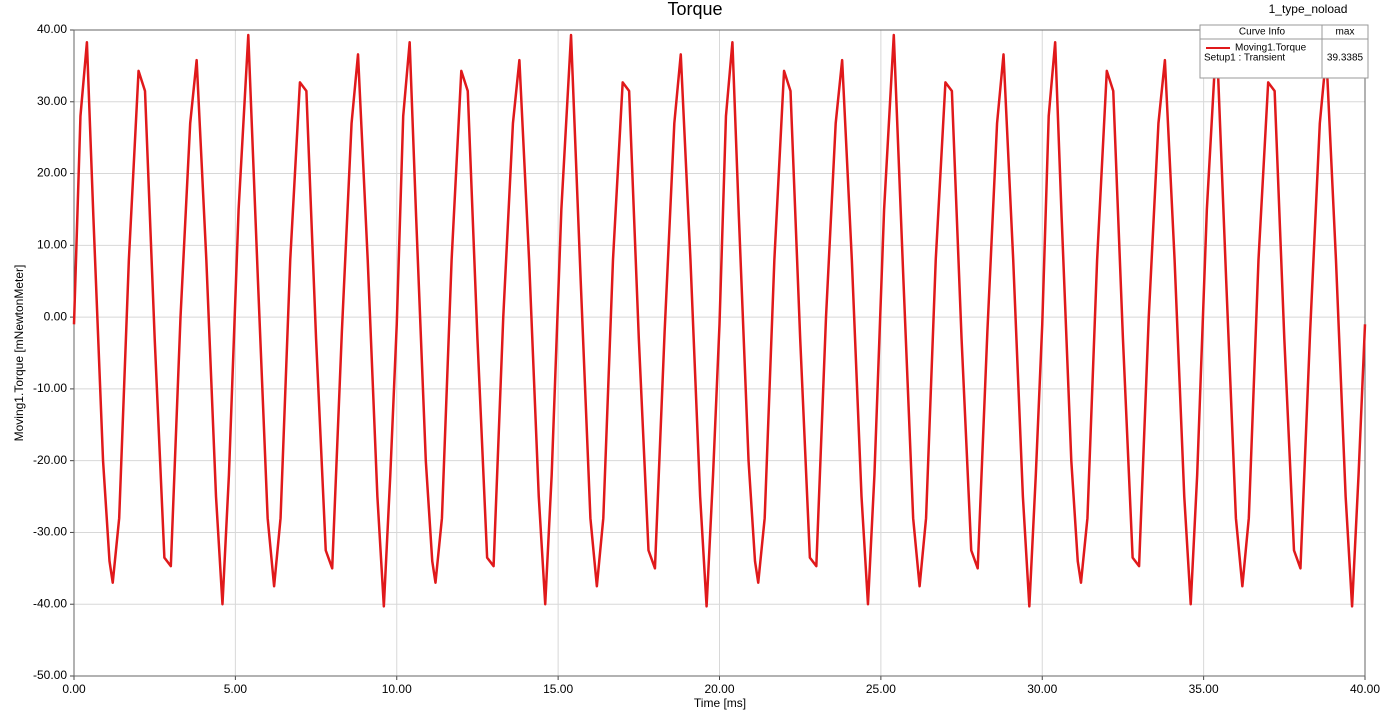 Image resolution: width=1392 pixels, height=716 pixels. What do you see at coordinates (50, 388) in the screenshot?
I see `y-tick-label: -10.00` at bounding box center [50, 388].